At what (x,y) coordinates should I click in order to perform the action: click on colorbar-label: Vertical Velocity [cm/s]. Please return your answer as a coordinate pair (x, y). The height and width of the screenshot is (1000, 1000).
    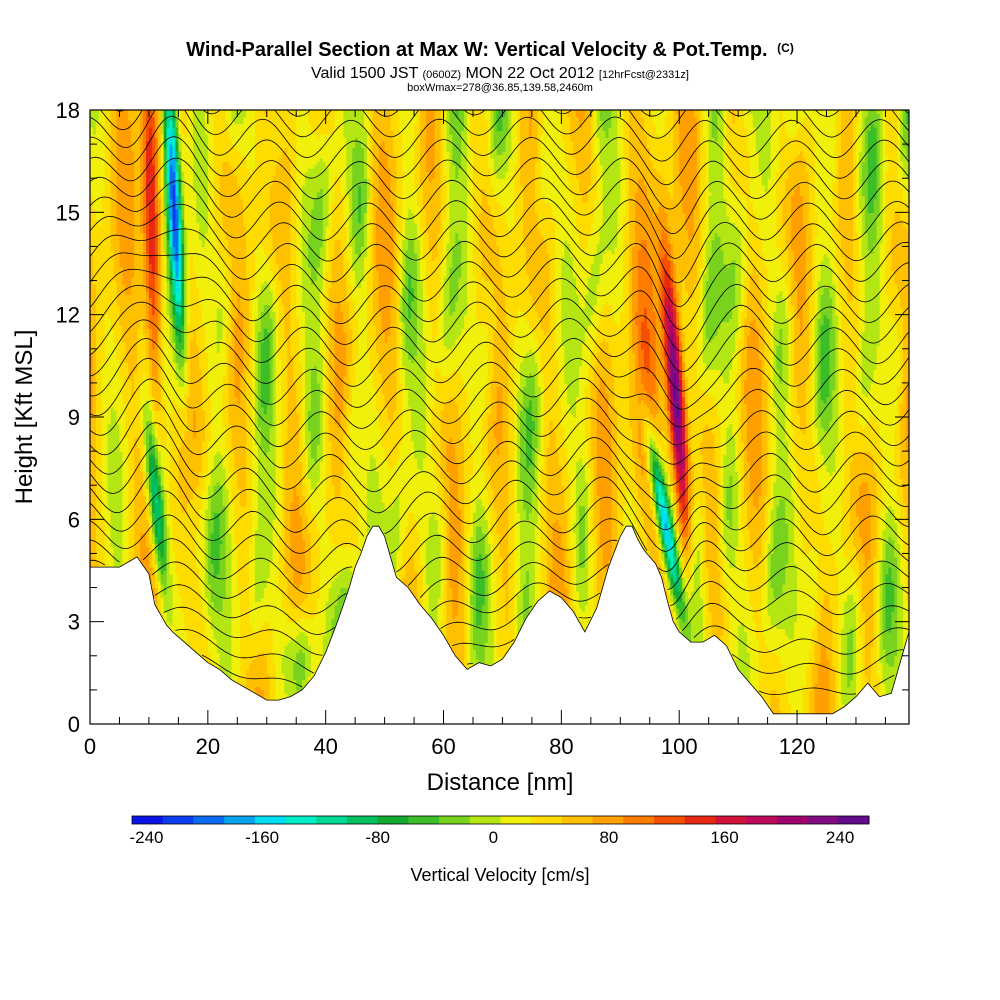
    Looking at the image, I should click on (499, 875).